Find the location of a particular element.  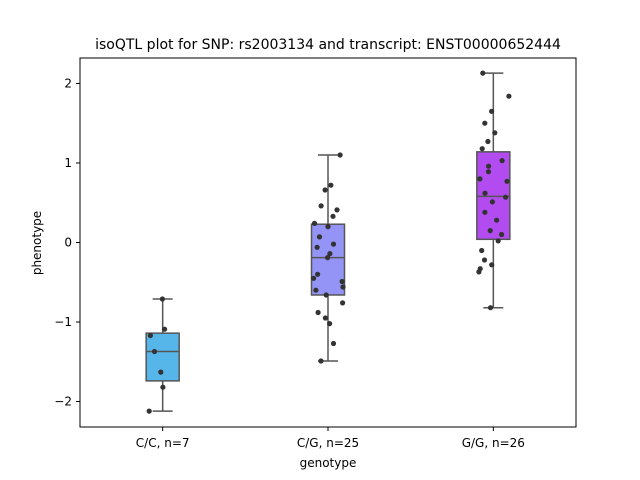

x-tick-label: C/C, n=7 is located at coordinates (163, 443).